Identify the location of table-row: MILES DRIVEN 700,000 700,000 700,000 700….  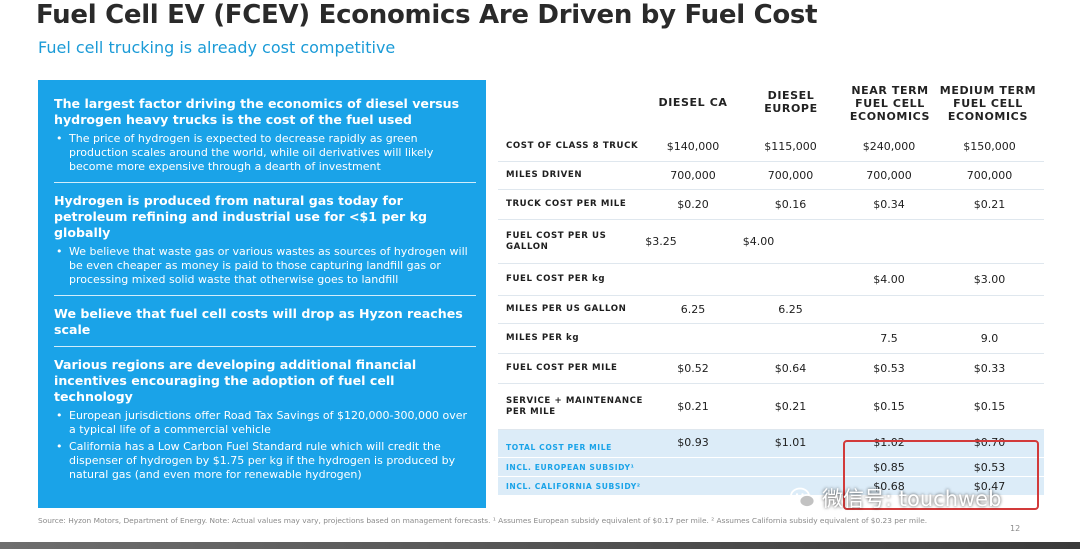
(771, 176).